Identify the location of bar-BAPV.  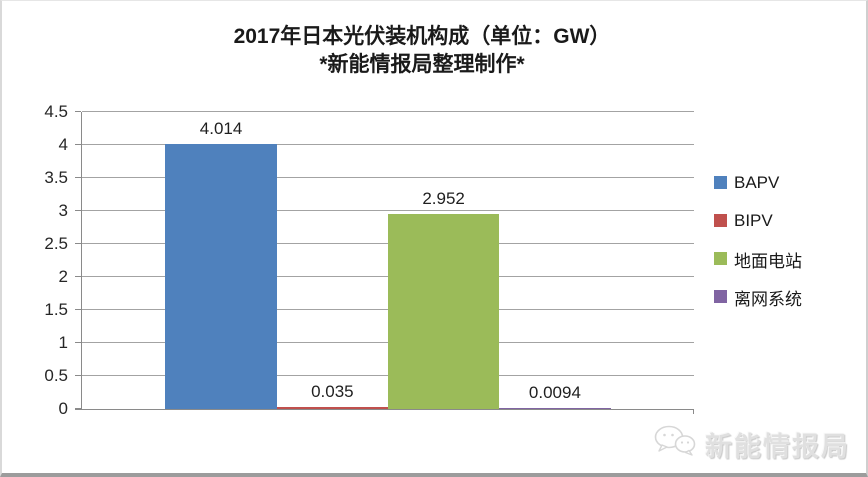
(221, 276).